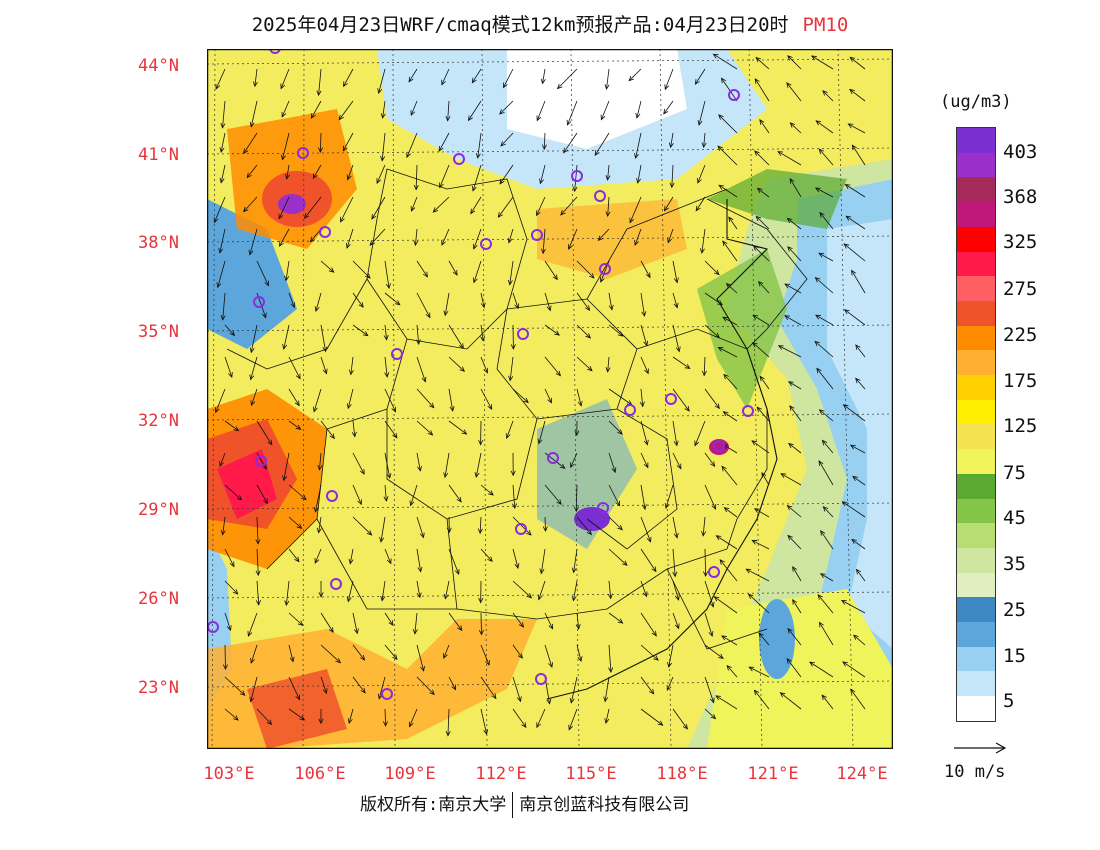  I want to click on footer-divider, so click(513, 805).